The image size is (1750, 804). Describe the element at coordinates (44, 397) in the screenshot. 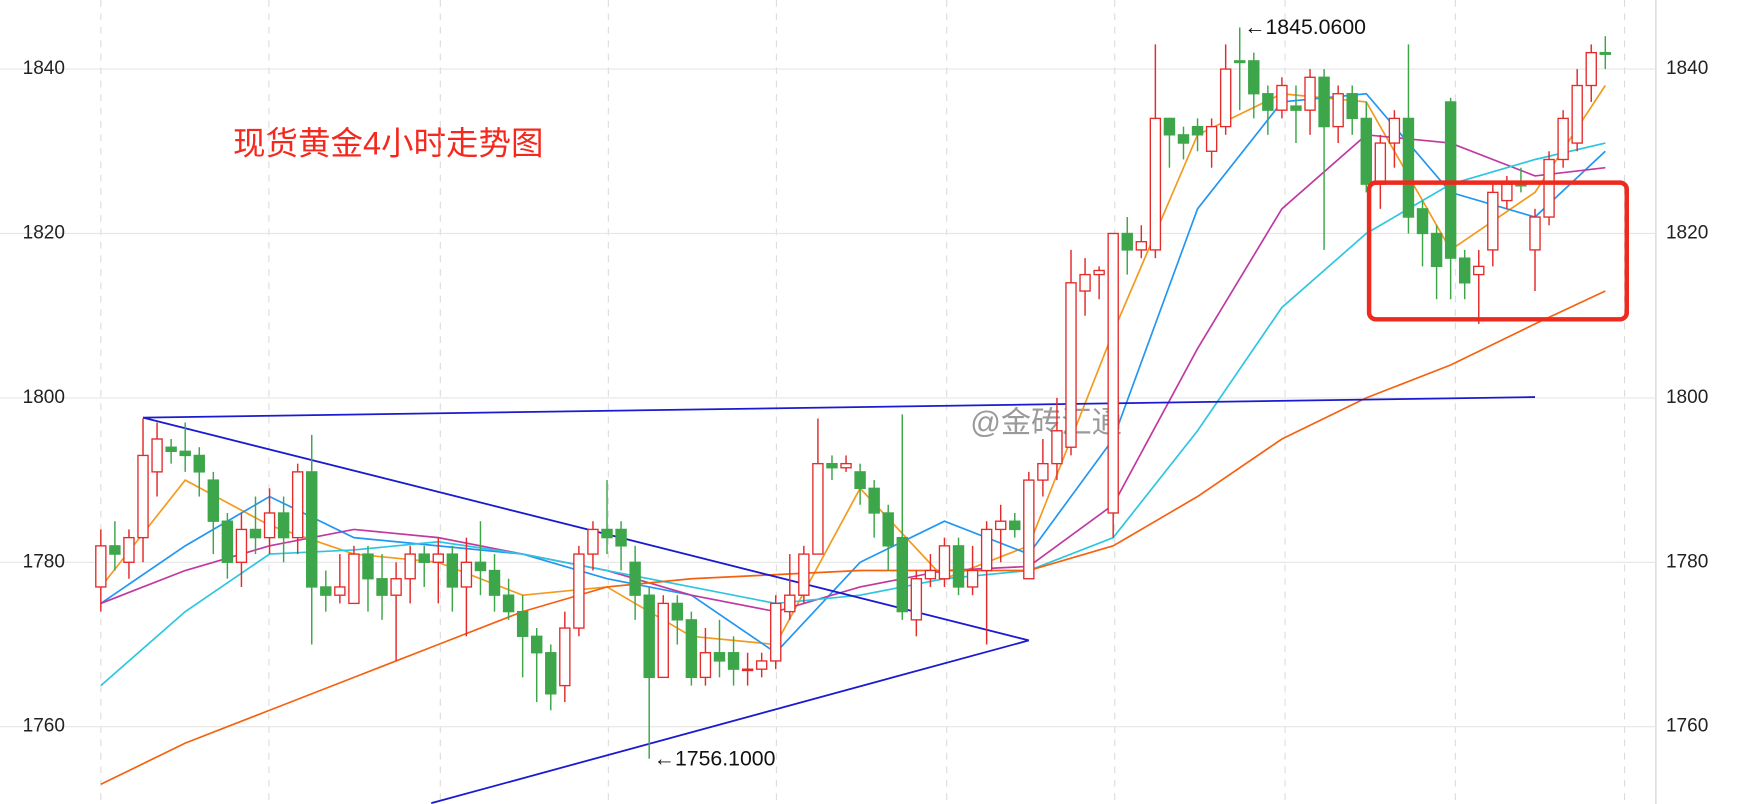

I see `y-tick-label: 1800` at that location.